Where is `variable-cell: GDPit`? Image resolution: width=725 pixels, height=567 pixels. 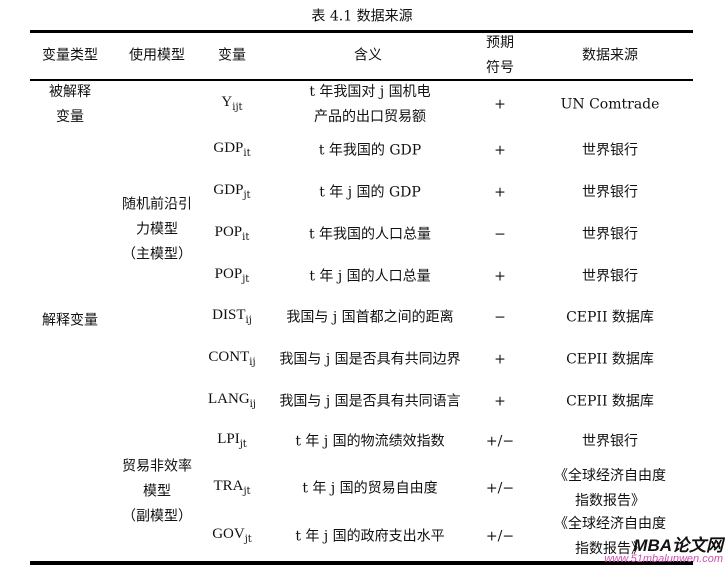 variable-cell: GDPit is located at coordinates (232, 149).